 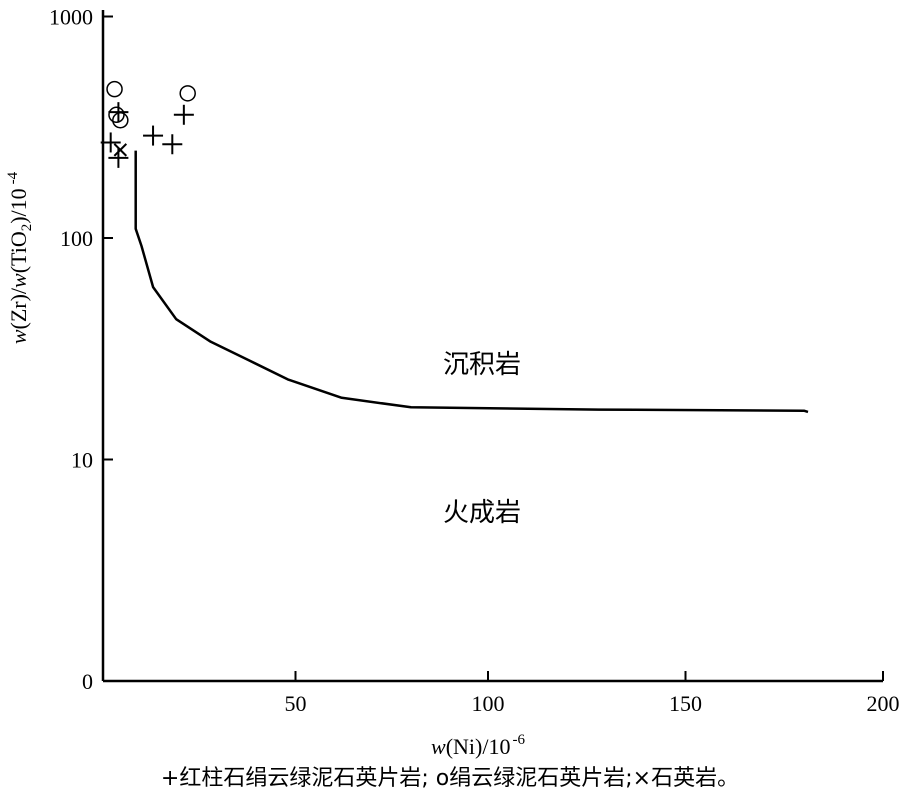 What do you see at coordinates (482, 513) in the screenshot?
I see `region-label: 火成岩` at bounding box center [482, 513].